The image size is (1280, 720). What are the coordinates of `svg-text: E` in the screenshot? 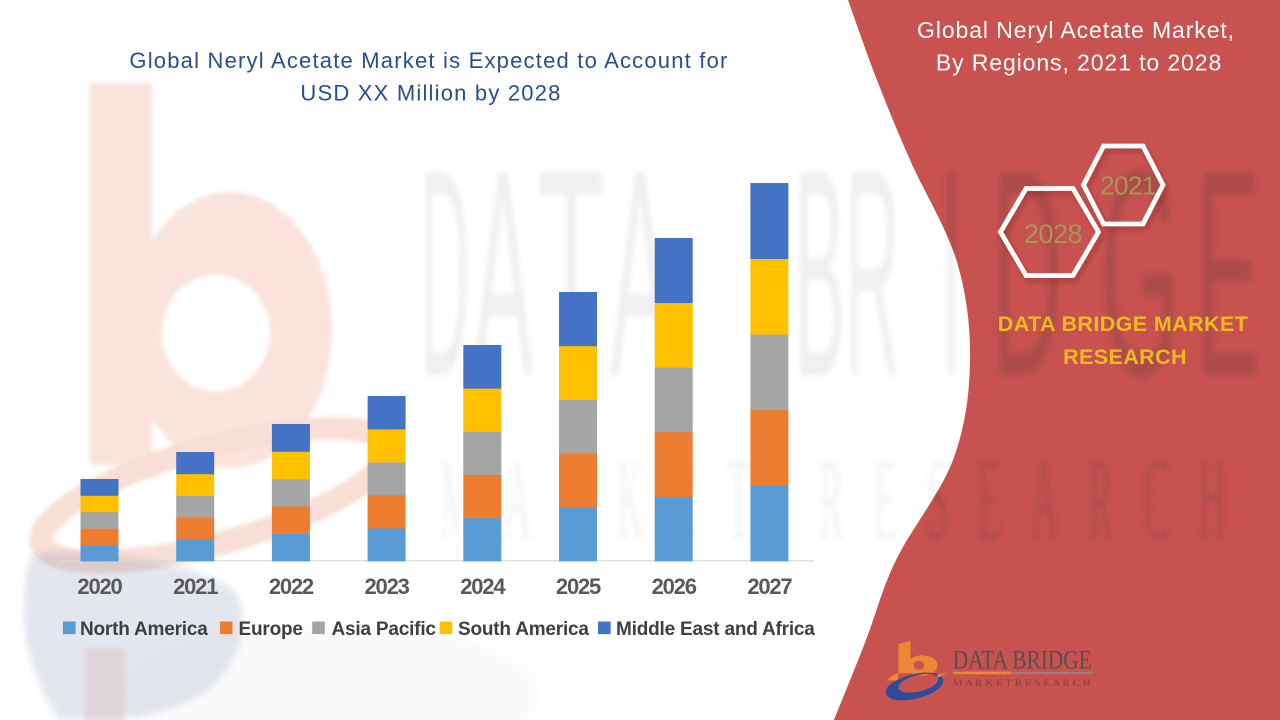 It's located at (1228, 273).